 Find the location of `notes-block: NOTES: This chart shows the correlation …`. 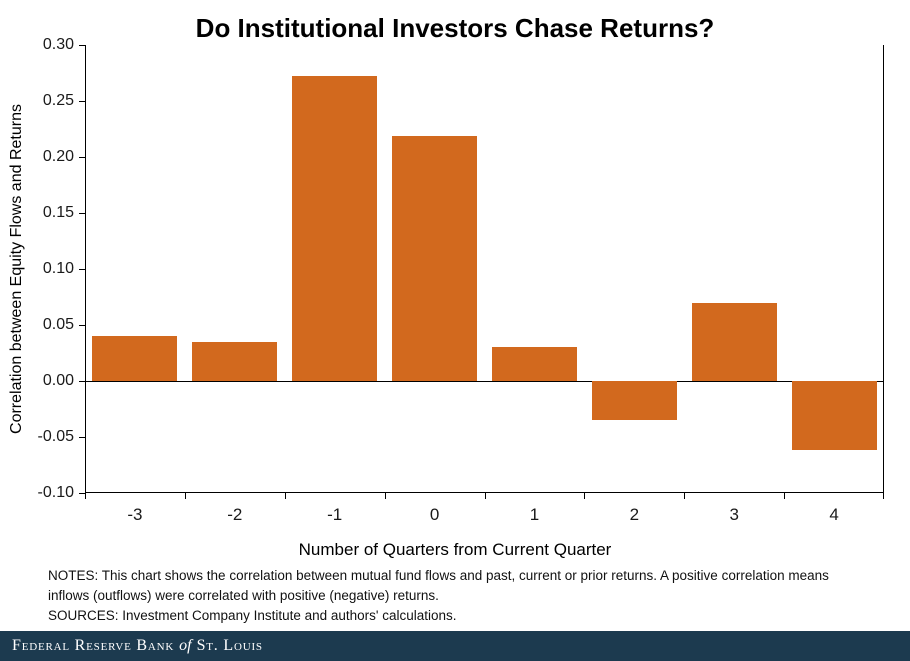

notes-block: NOTES: This chart shows the correlation … is located at coordinates (458, 596).